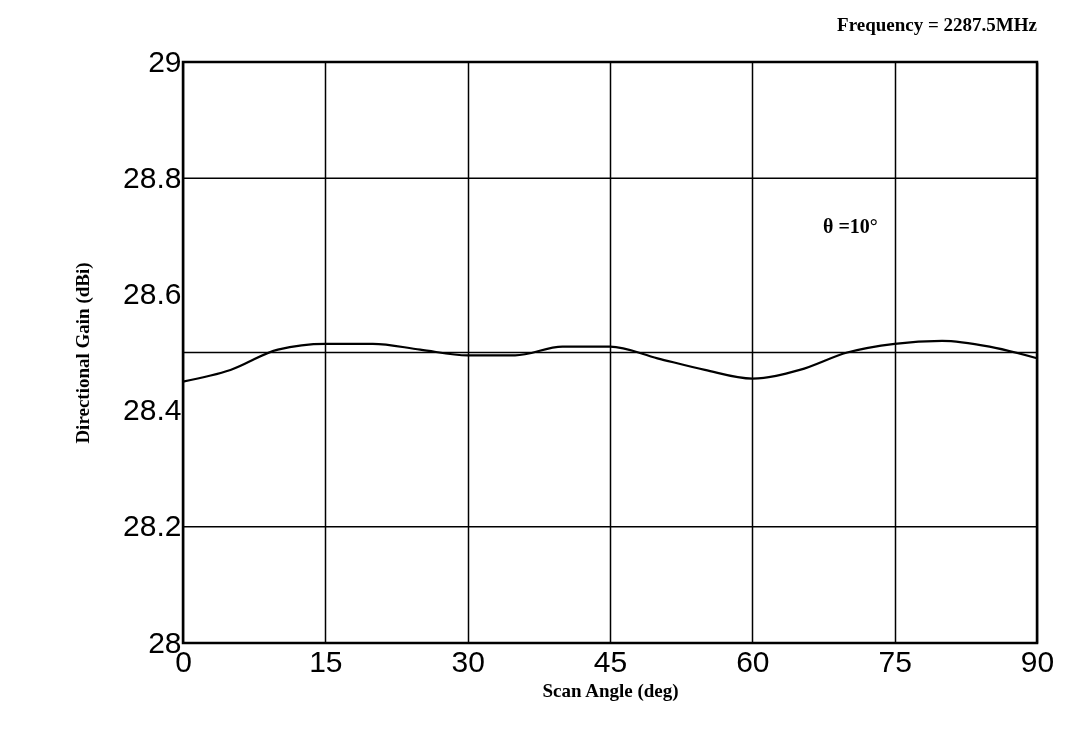 The width and height of the screenshot is (1068, 731). I want to click on x-tick-label: 90, so click(1037, 661).